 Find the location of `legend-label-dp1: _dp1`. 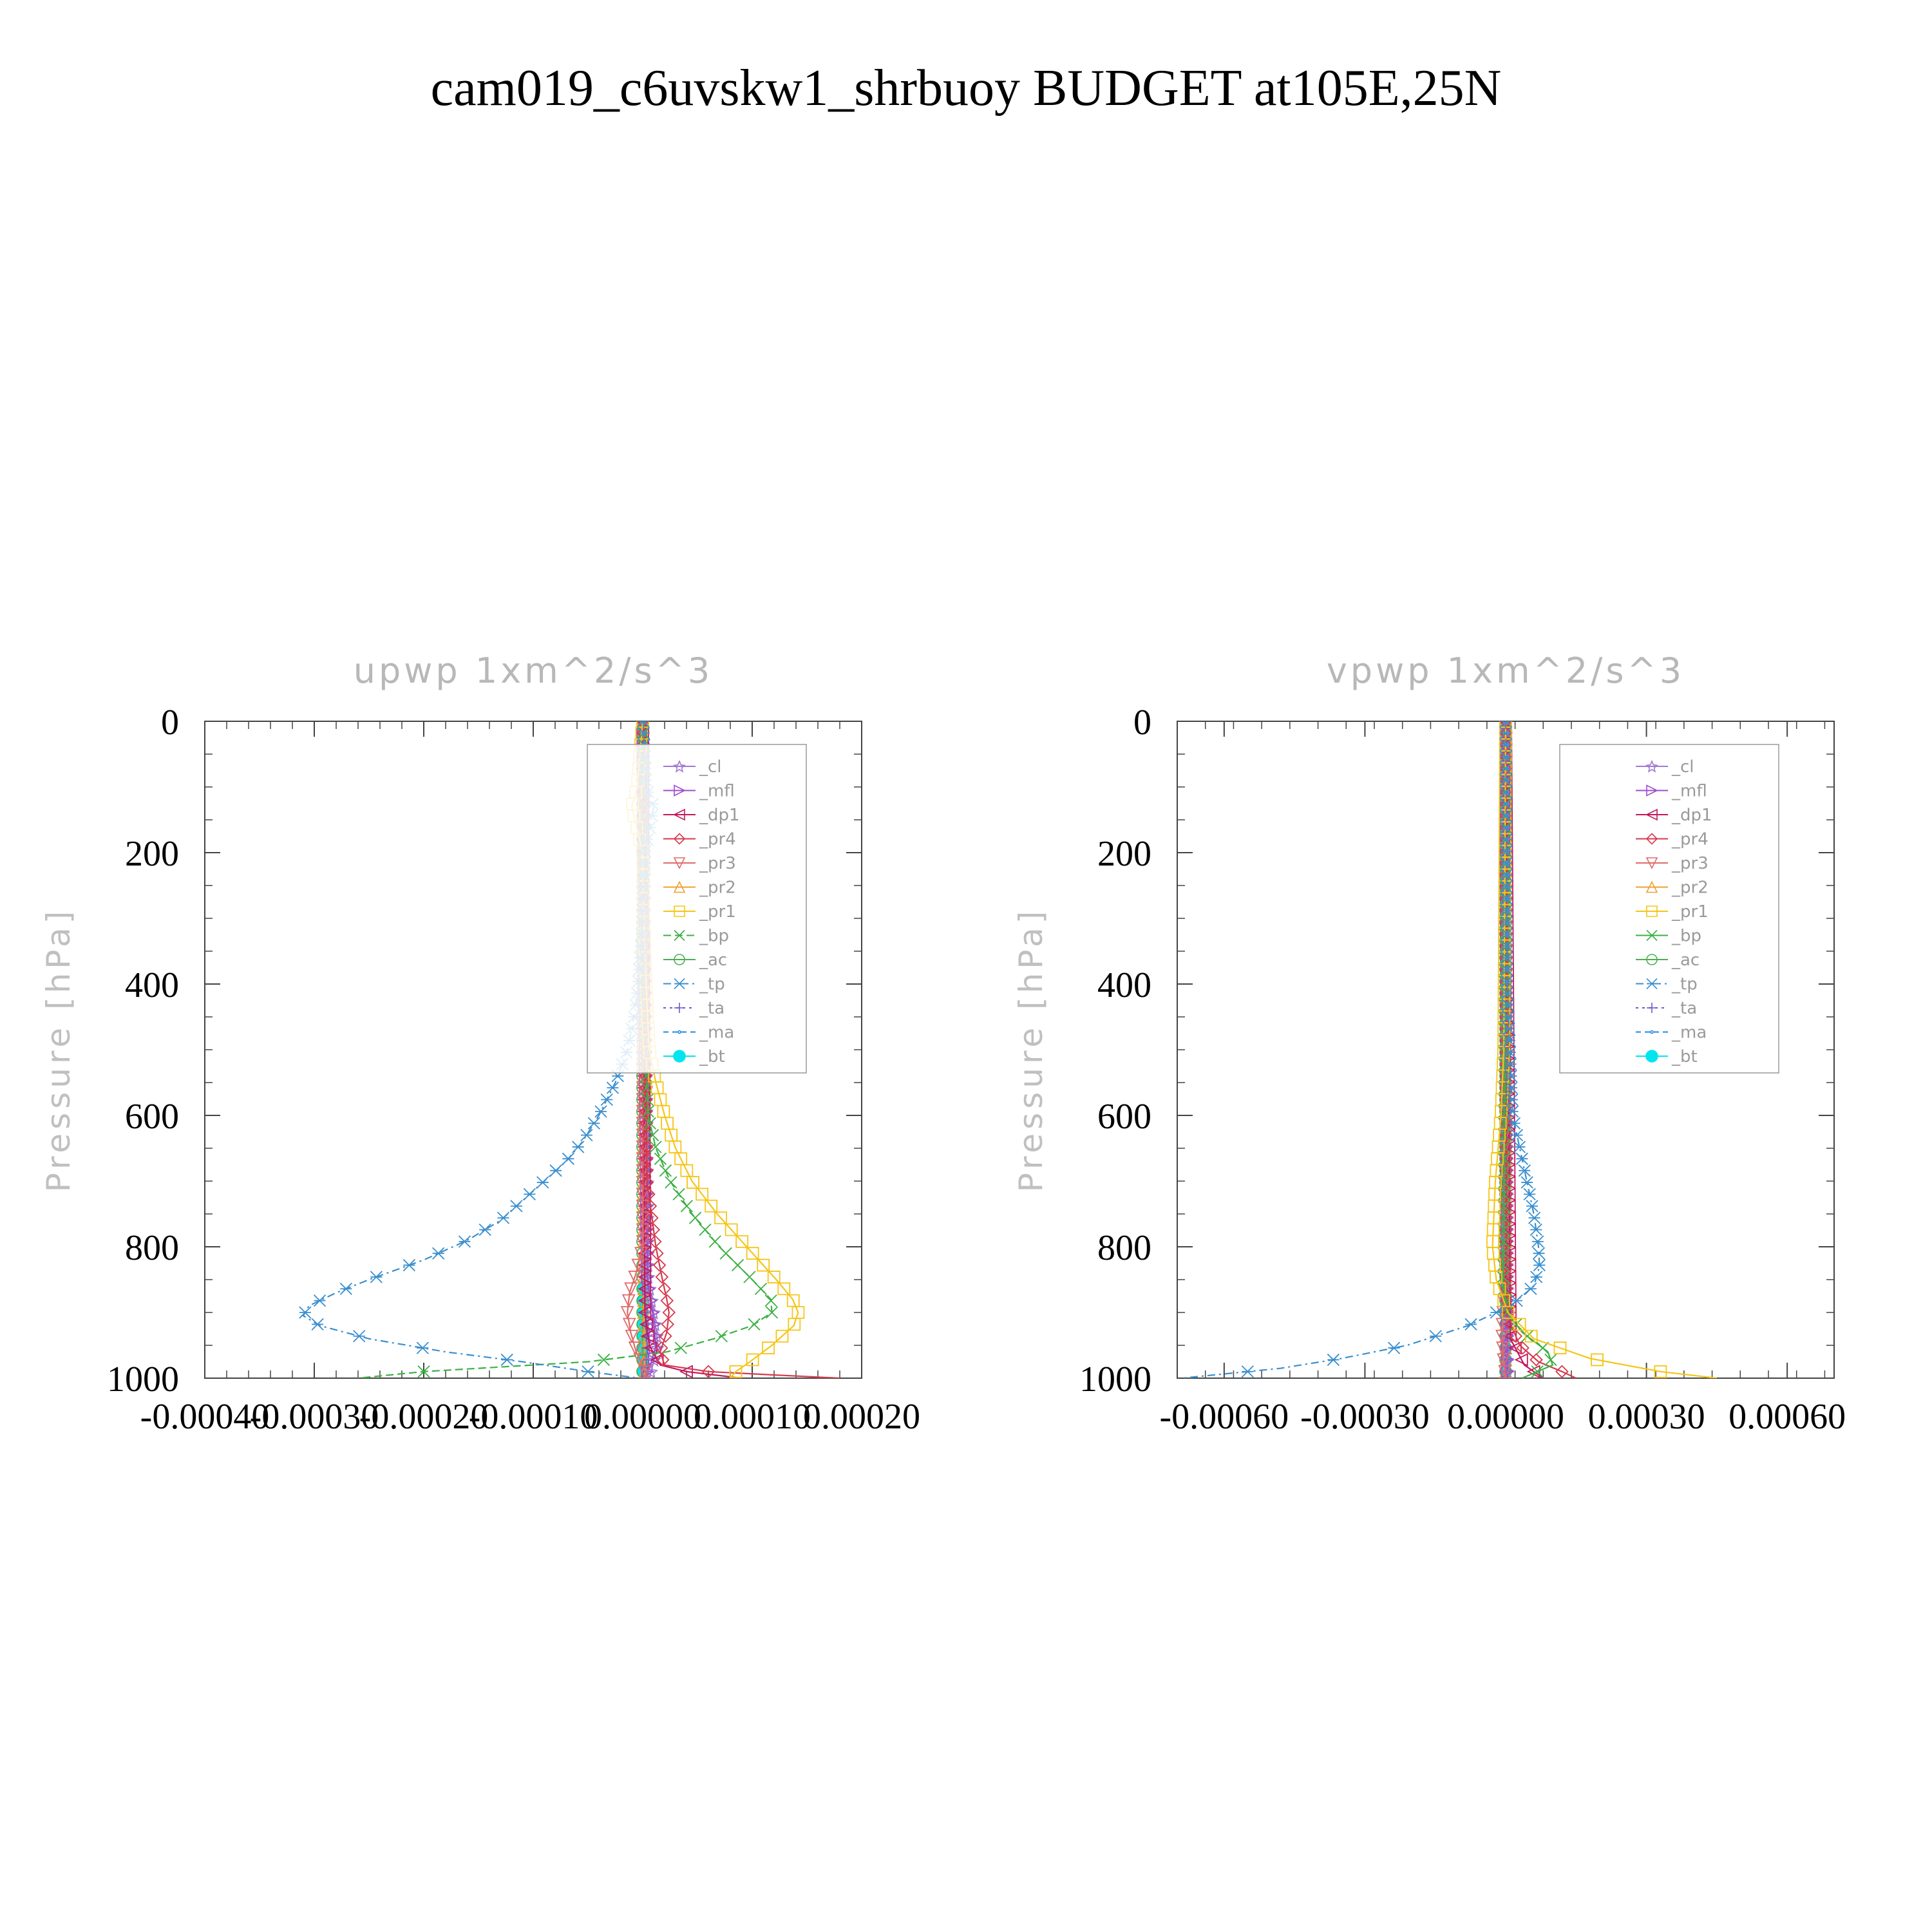

legend-label-dp1: _dp1 is located at coordinates (1692, 815).